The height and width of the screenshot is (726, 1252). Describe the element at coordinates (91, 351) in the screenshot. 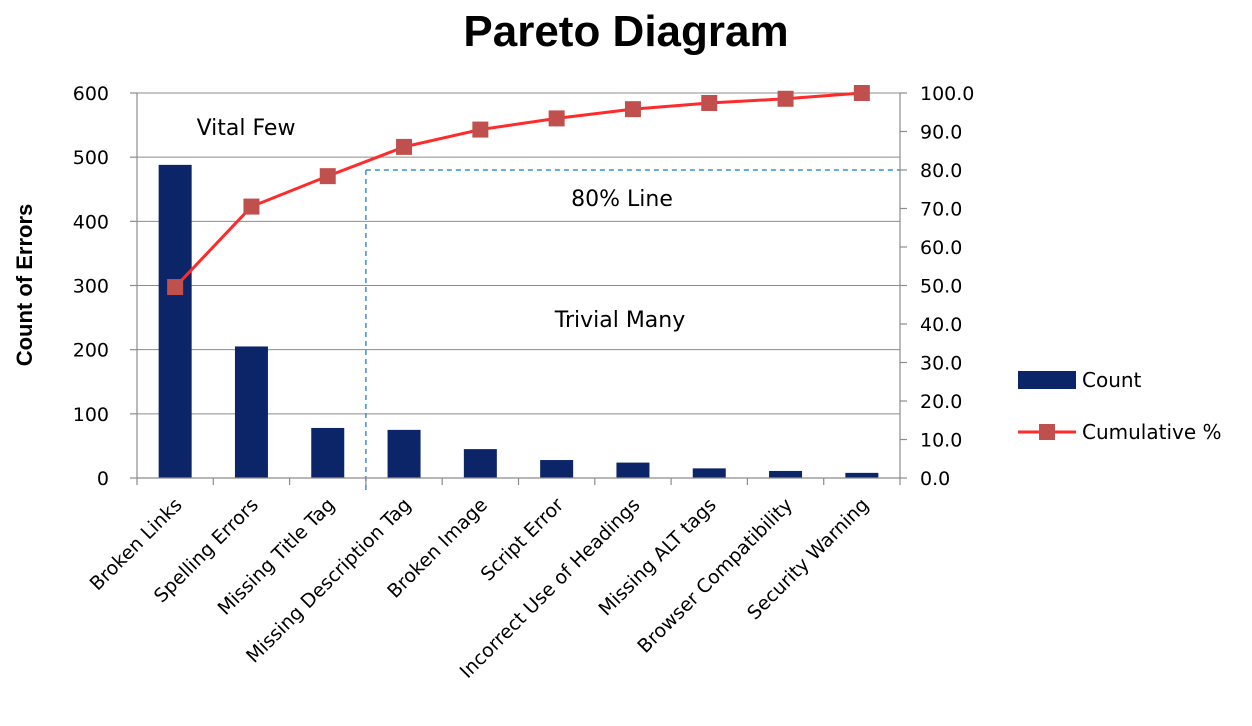

I see `y-tick-label: 200` at that location.